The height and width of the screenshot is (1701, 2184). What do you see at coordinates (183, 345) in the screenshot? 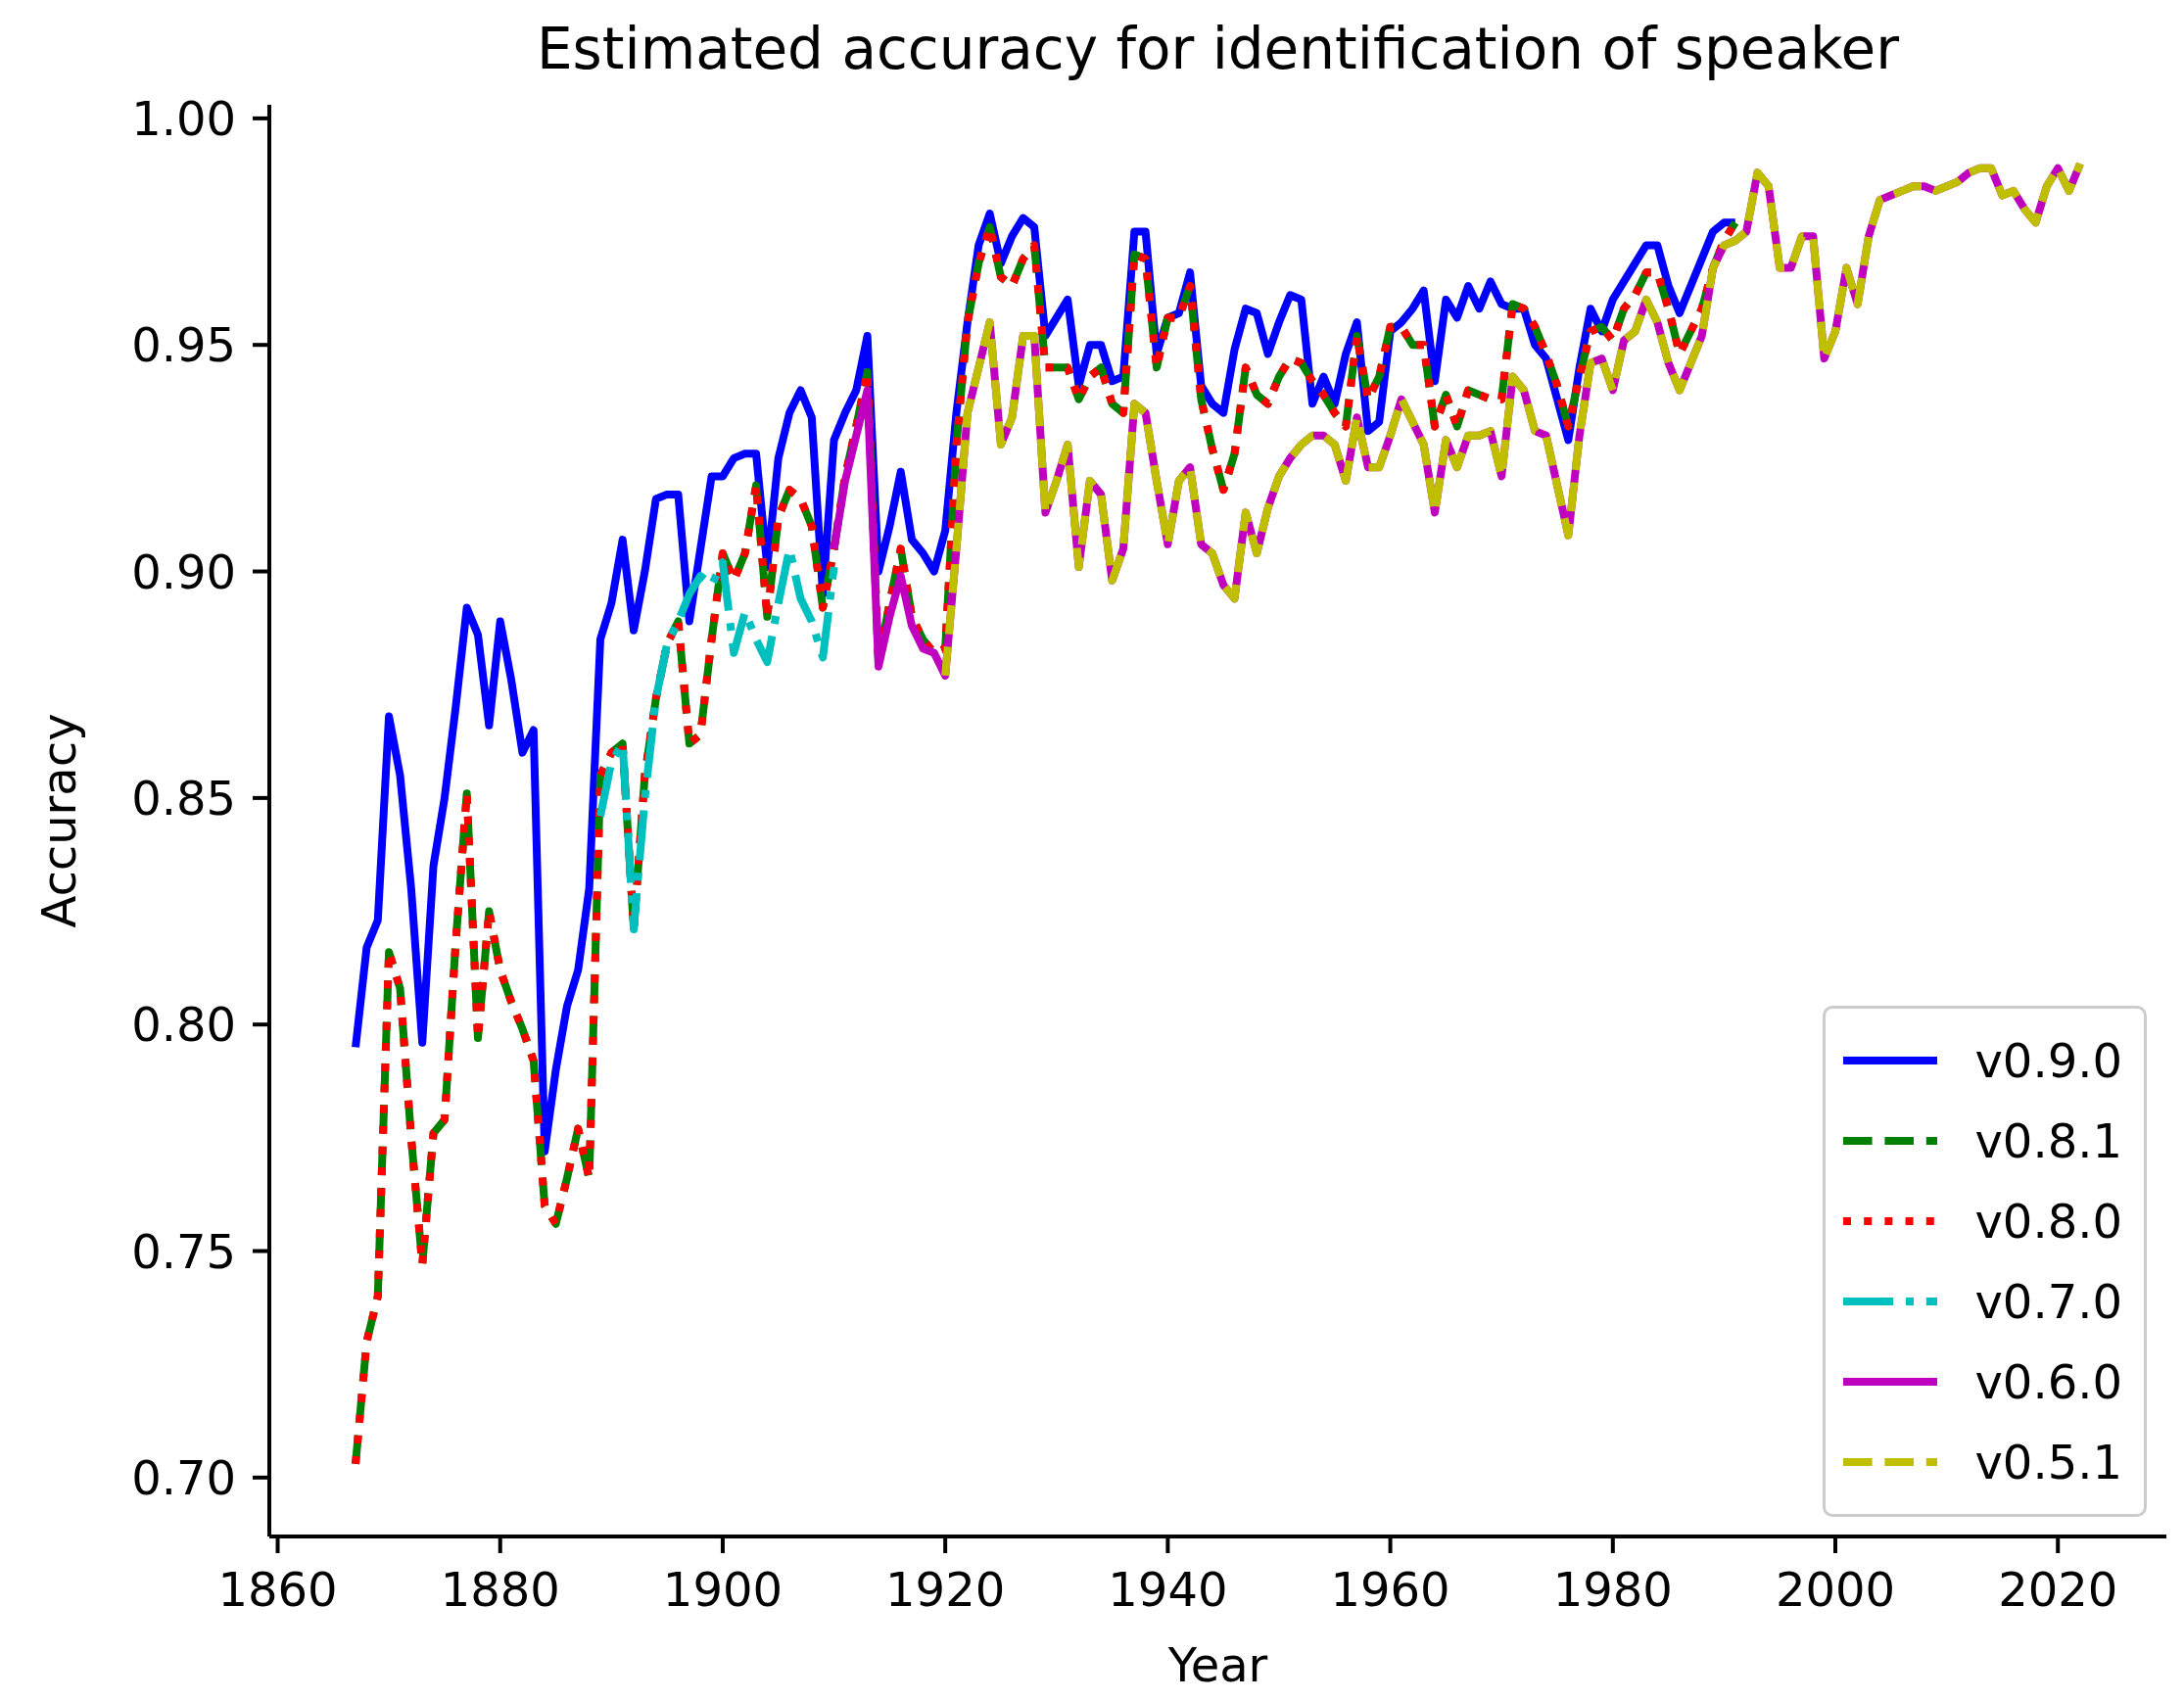
I see `y-tick-label: 0.95` at bounding box center [183, 345].